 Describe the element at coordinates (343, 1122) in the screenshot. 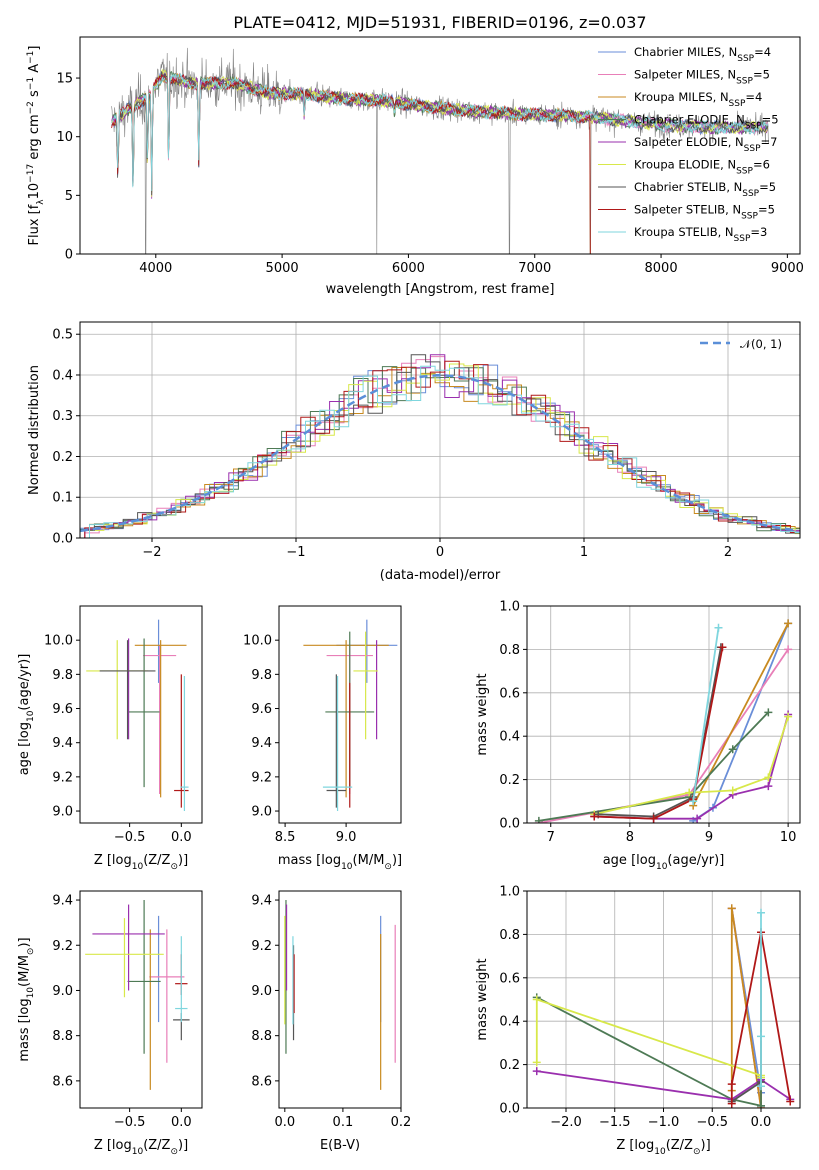

I see `x-tick-label: 0.1` at that location.